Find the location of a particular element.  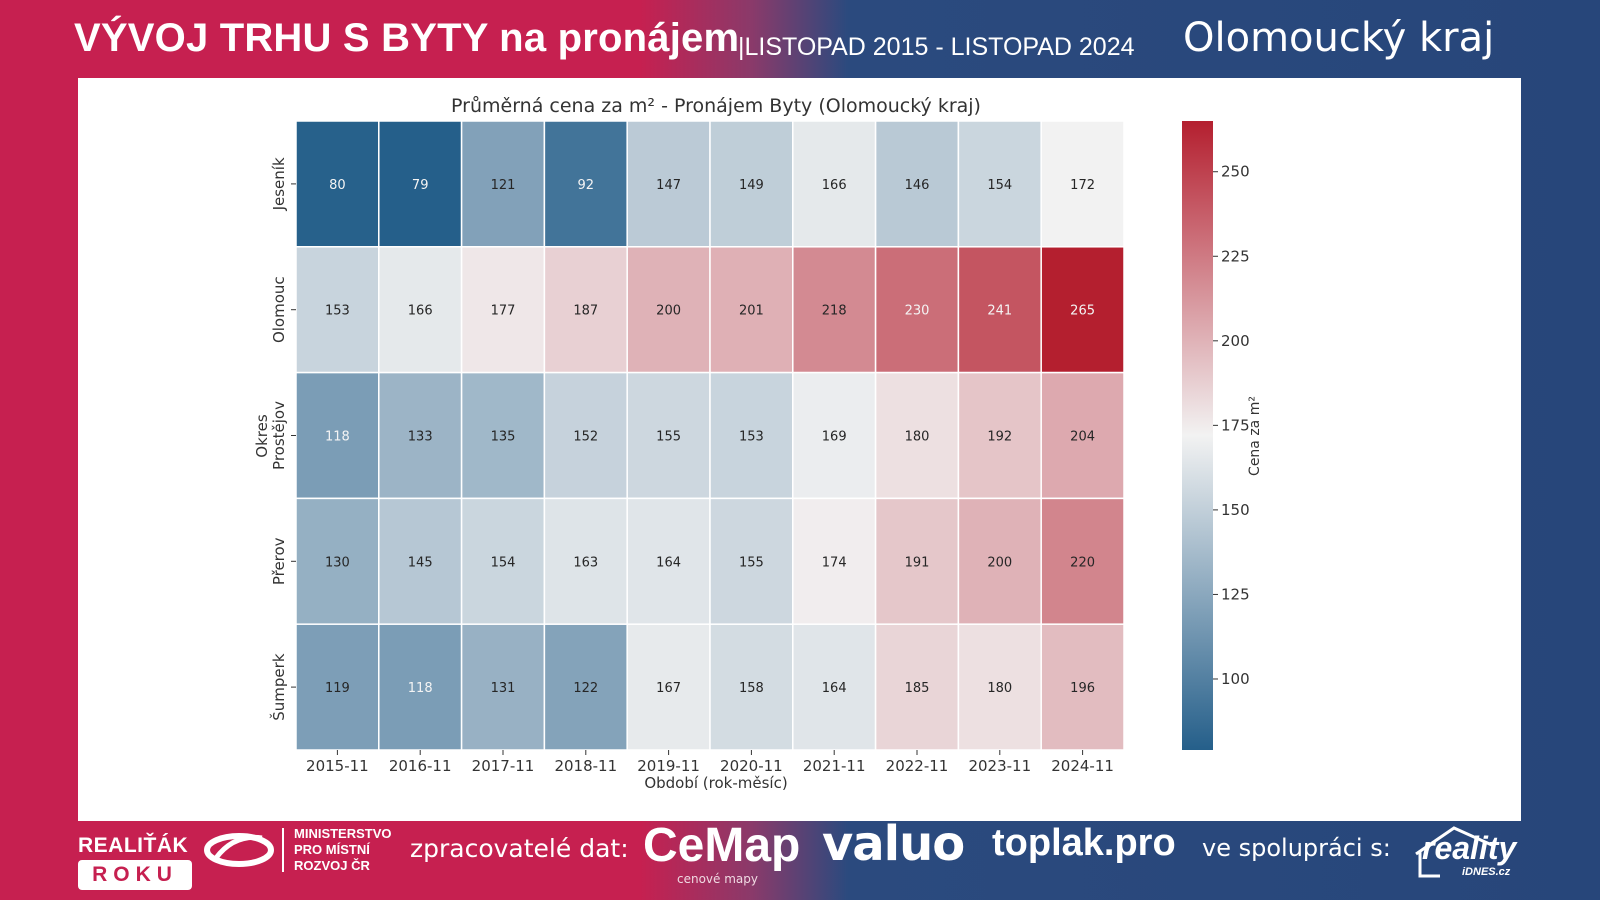

cell-value-label: 169 is located at coordinates (834, 437).